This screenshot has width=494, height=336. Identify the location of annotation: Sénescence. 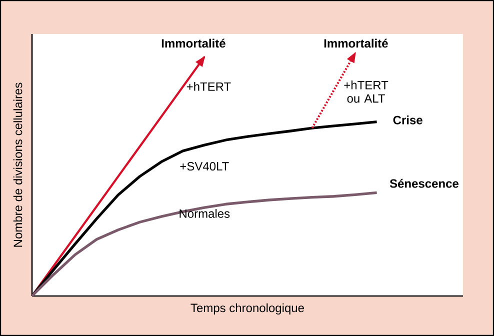
(424, 183).